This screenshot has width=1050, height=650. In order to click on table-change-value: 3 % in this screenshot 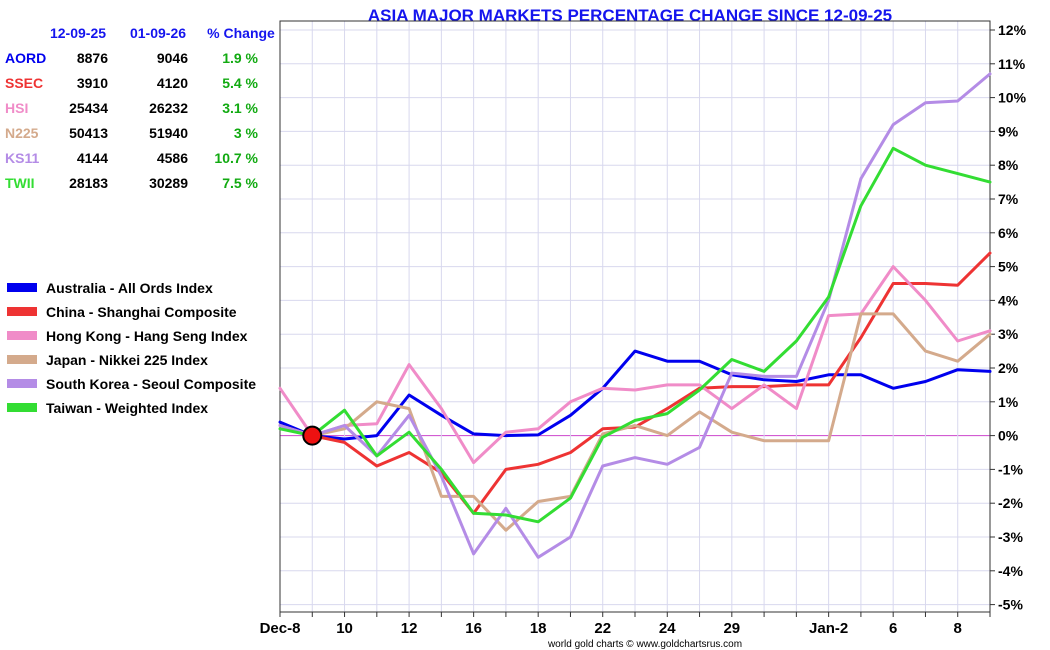, I will do `click(246, 133)`.